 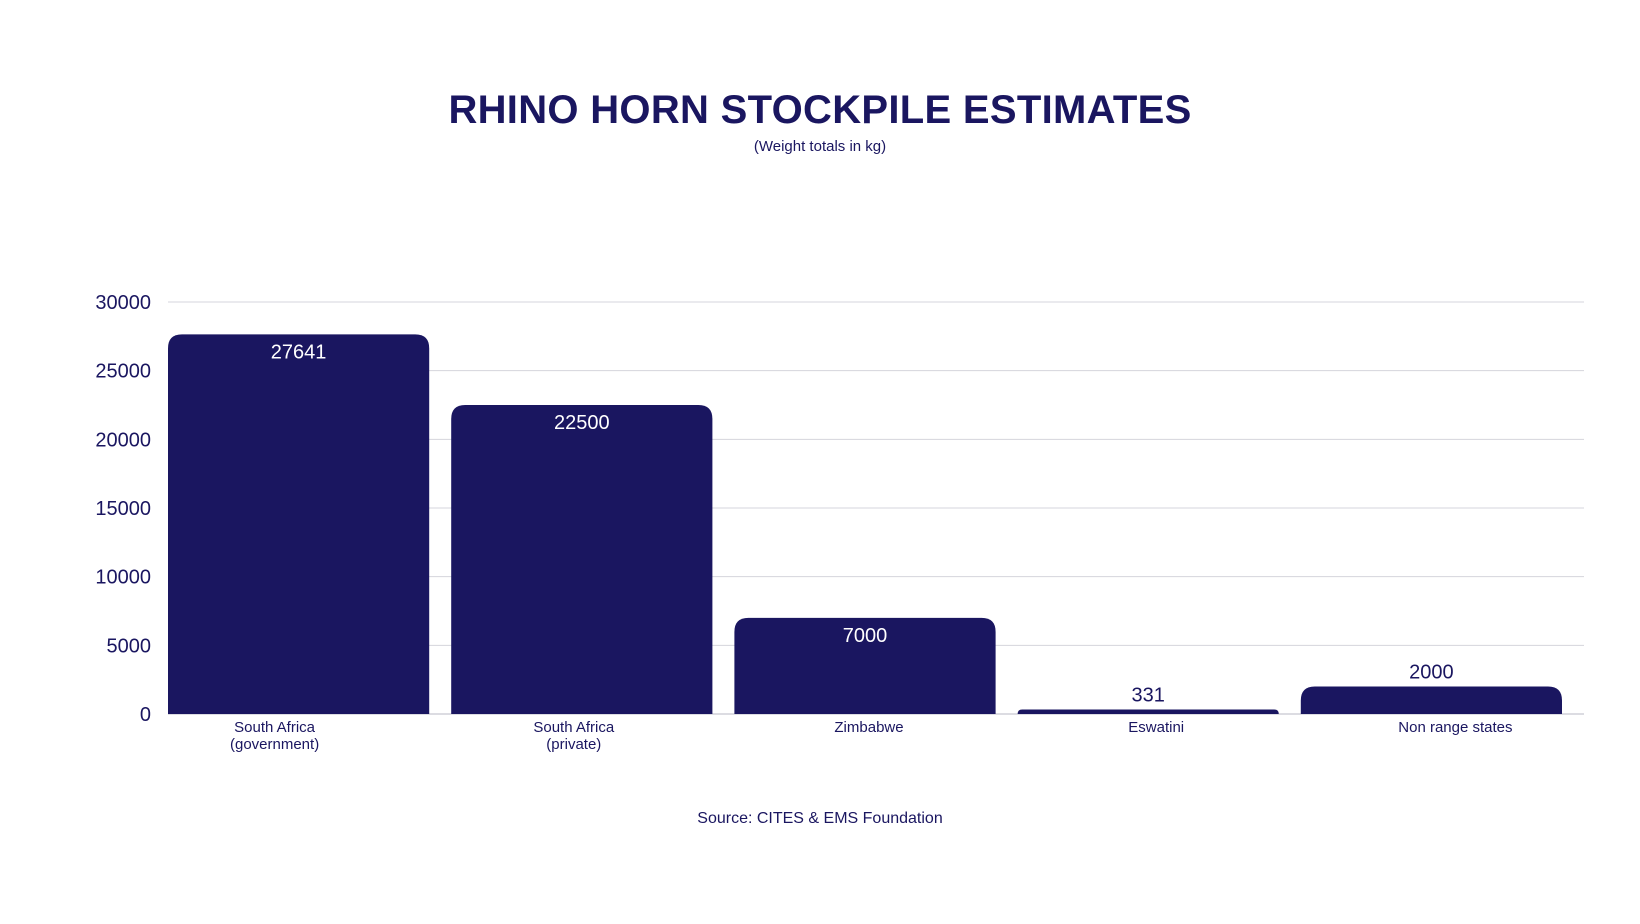 I want to click on y-axis-ticks: 0 5000 10000 15000 20000 25000 30000, so click(x=123, y=509).